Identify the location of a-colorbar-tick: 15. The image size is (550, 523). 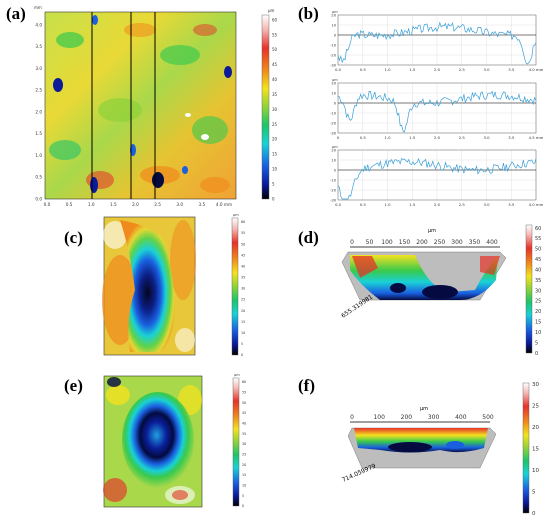
(275, 154).